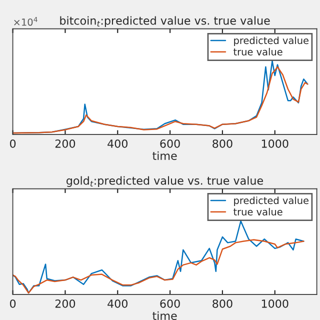 Image resolution: width=320 pixels, height=320 pixels. What do you see at coordinates (26, 21) in the screenshot?
I see `text: ×10$^{4}$` at bounding box center [26, 21].